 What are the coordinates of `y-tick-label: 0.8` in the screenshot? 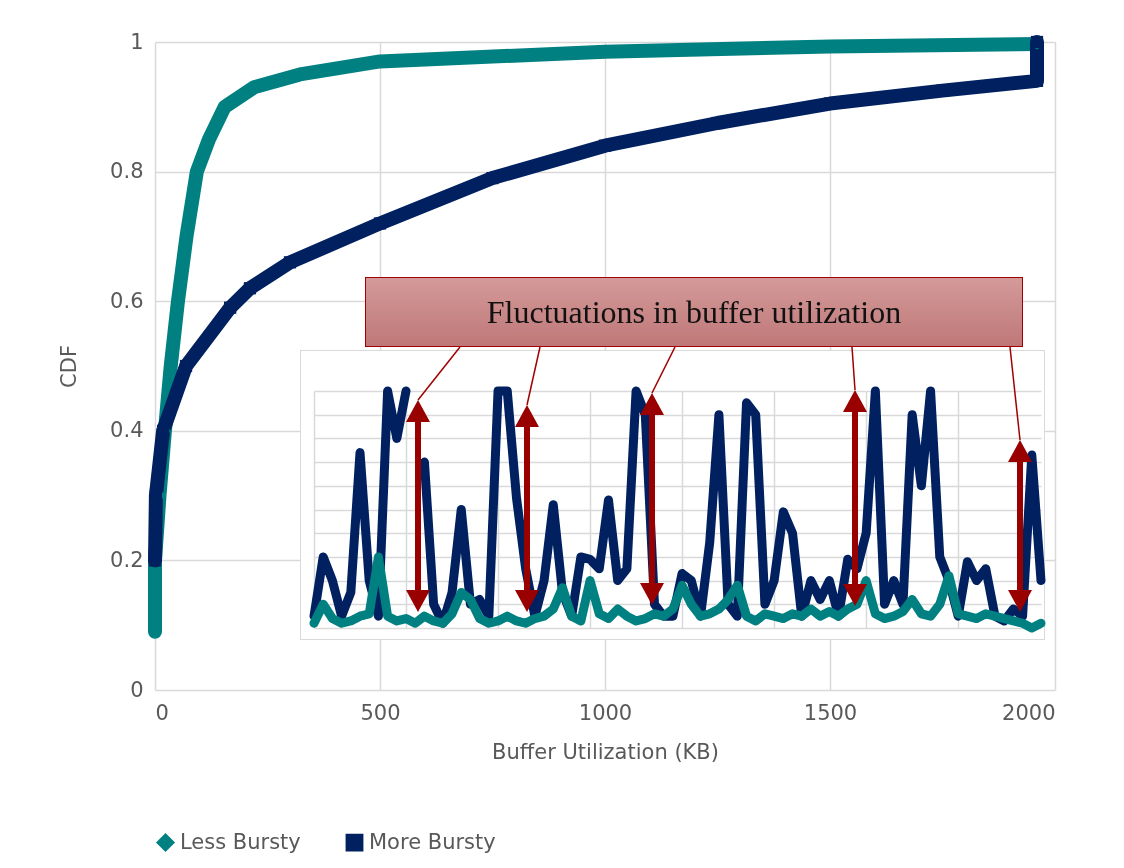 It's located at (127, 171).